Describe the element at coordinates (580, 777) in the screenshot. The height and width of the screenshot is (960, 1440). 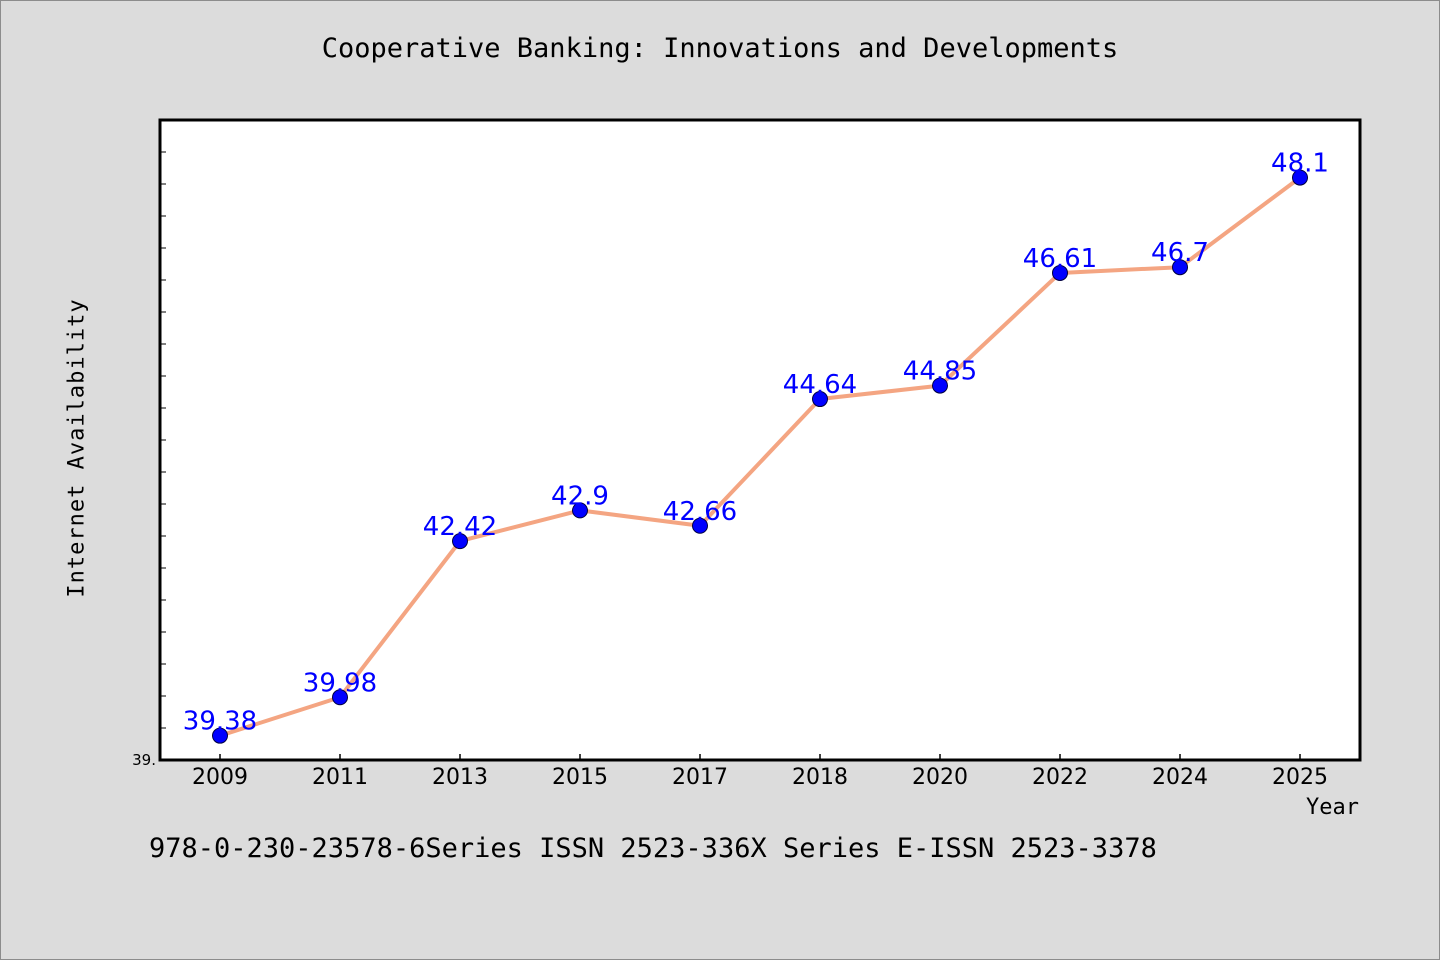
I see `x-tick-label: 2015` at that location.